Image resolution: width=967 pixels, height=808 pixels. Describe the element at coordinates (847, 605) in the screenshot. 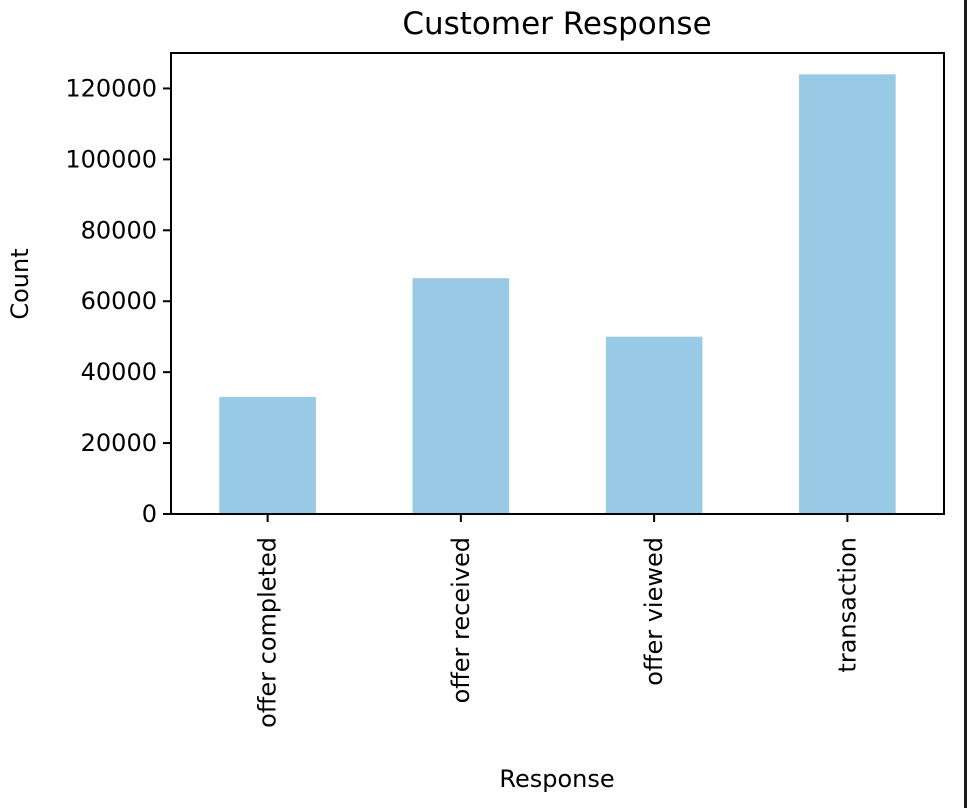

I see `x-tick-label: transaction` at that location.